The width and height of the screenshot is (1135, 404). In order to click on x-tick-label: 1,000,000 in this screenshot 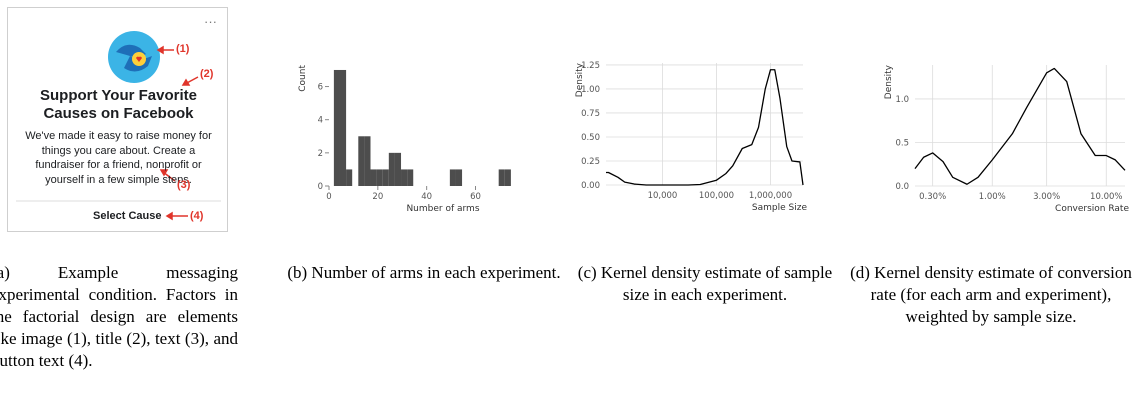, I will do `click(770, 196)`.